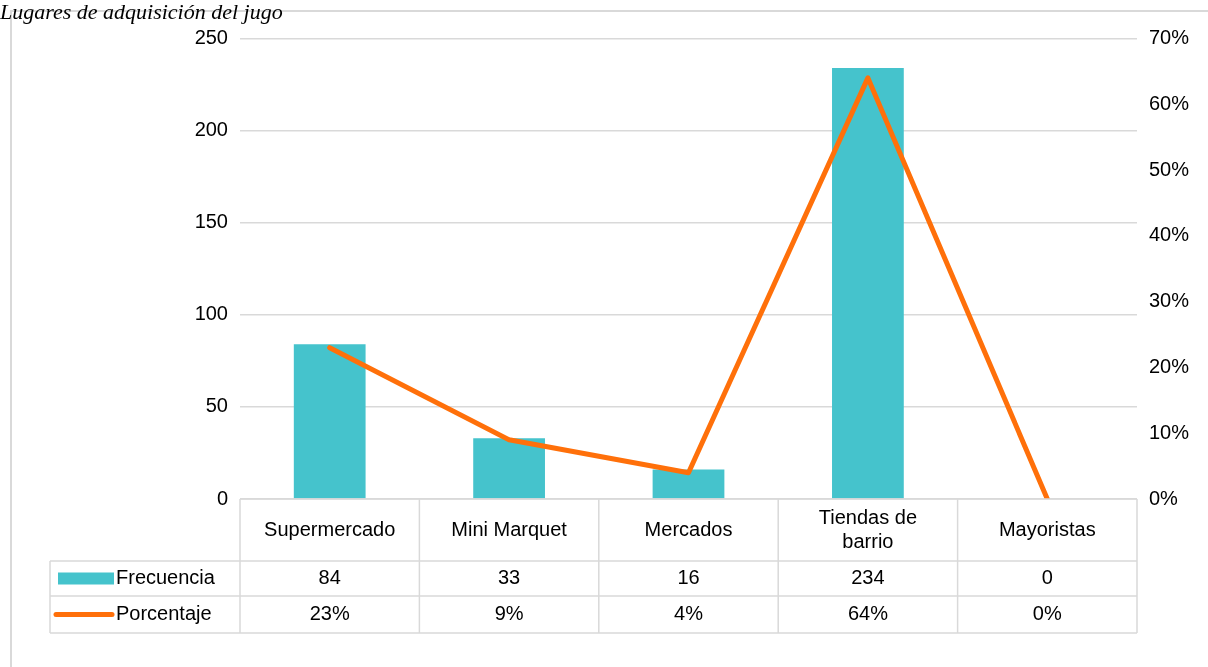 This screenshot has width=1208, height=667. Describe the element at coordinates (1169, 36) in the screenshot. I see `y2-tick-label: 70%` at that location.